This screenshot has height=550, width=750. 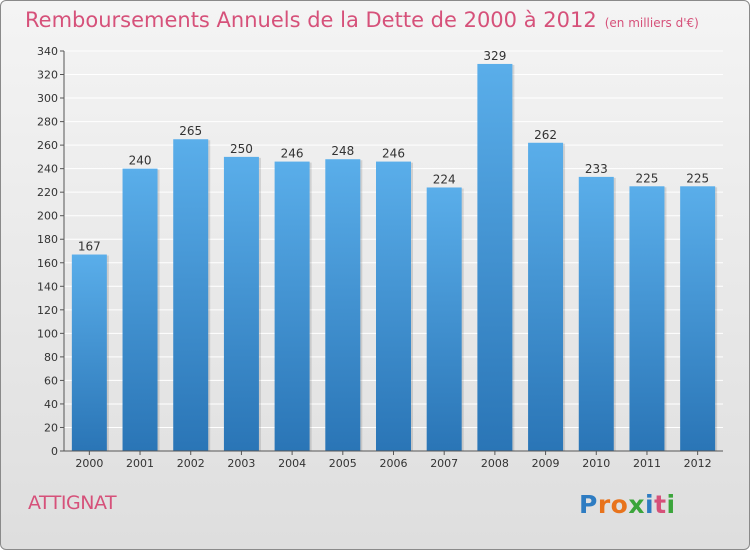 I want to click on x-tick-label: 2005, so click(x=343, y=463).